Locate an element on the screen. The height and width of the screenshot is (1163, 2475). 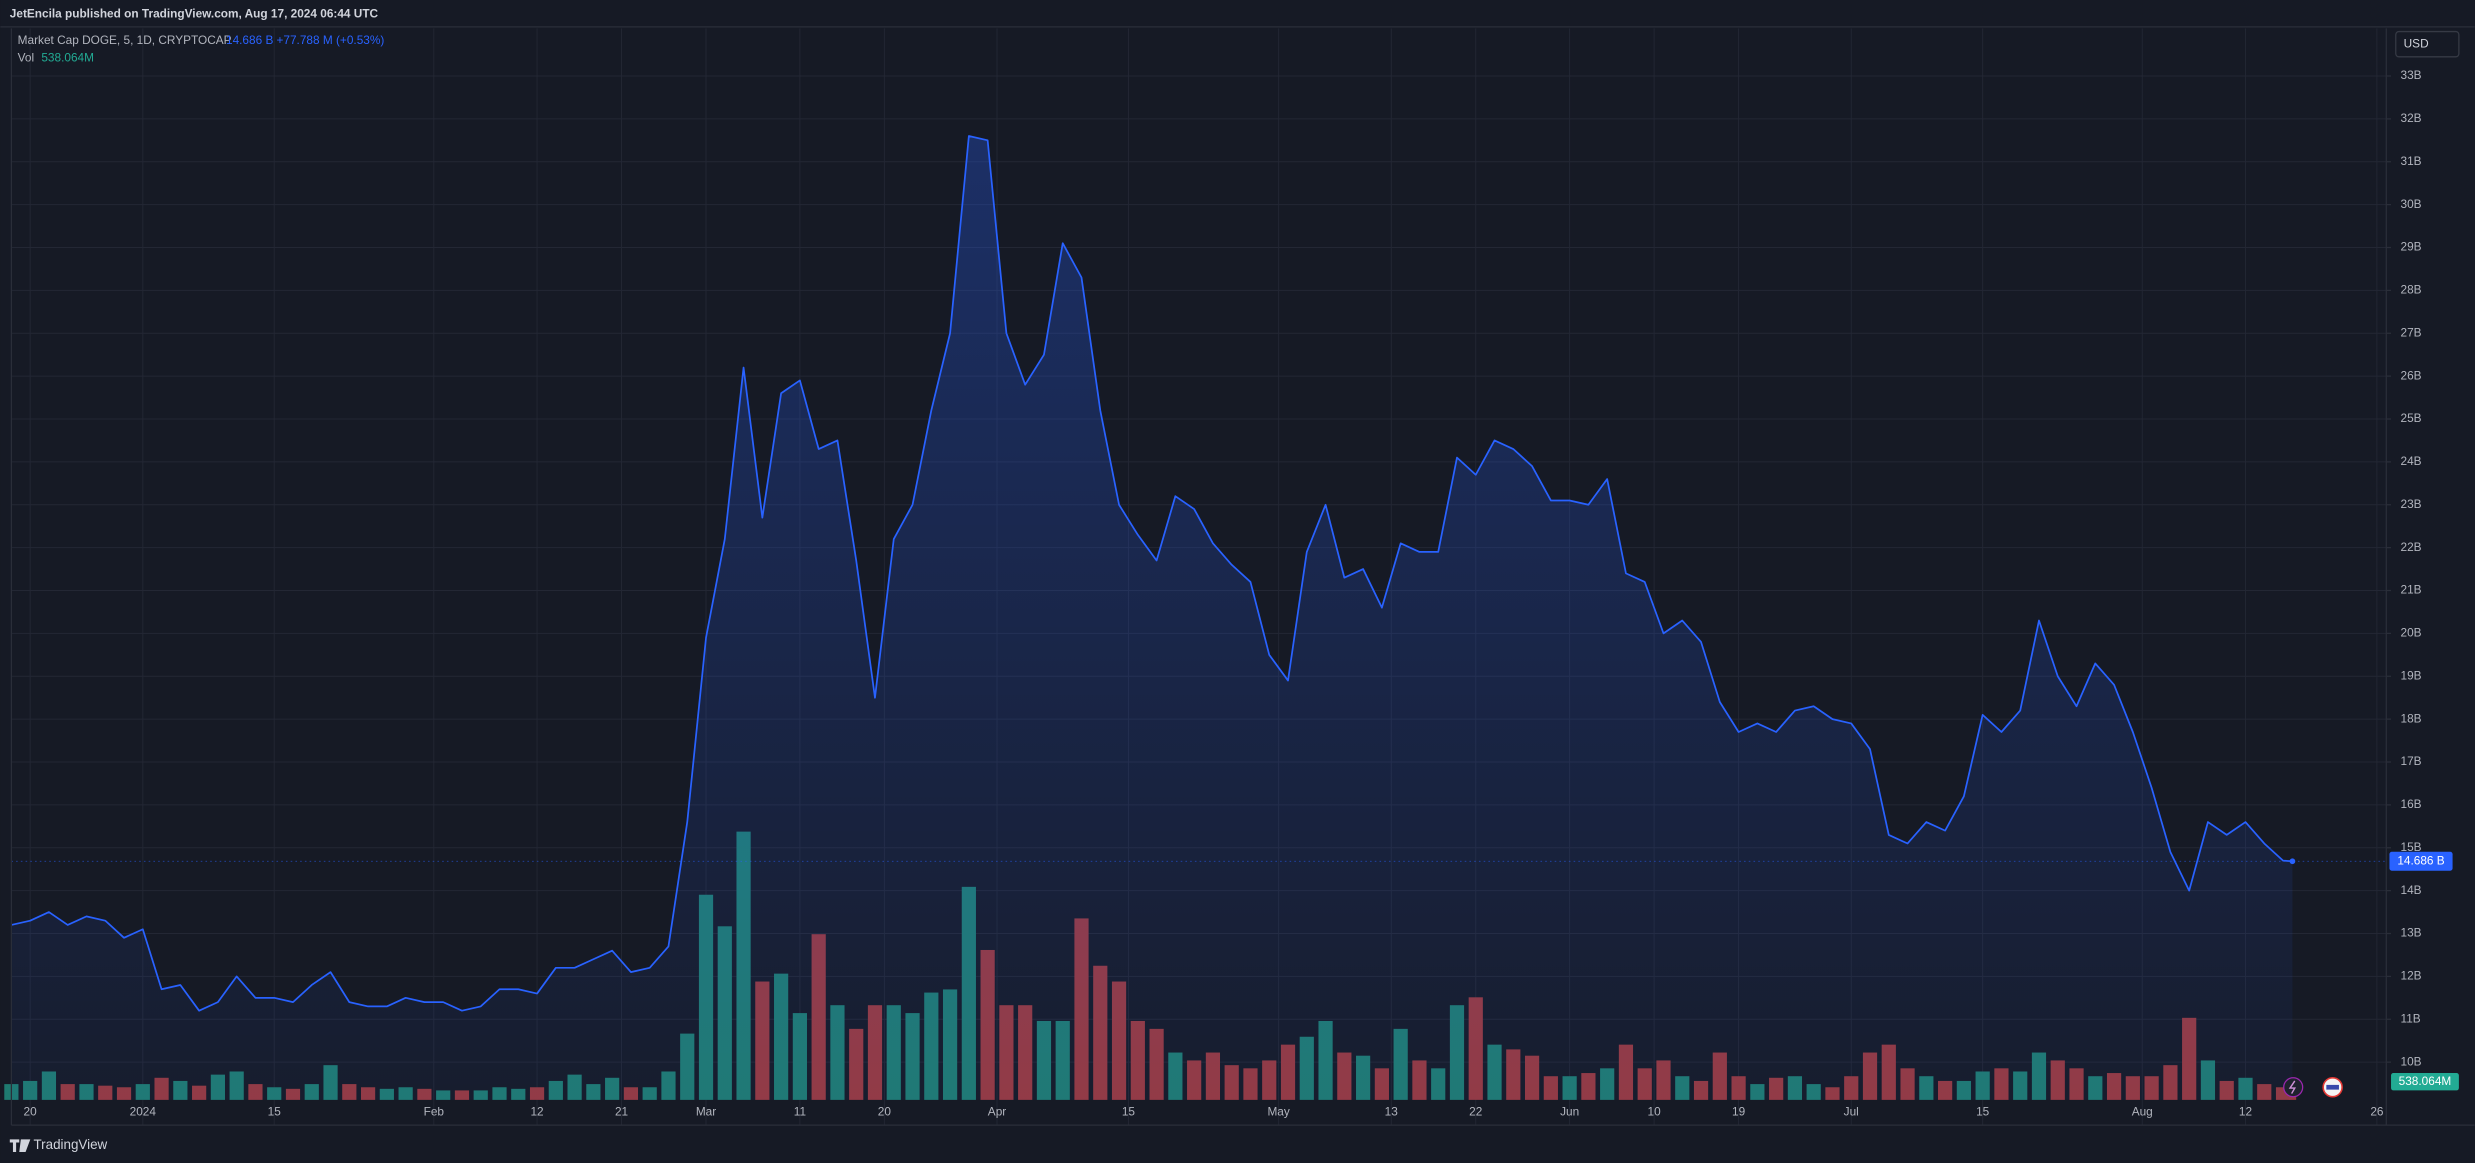
x-tick-label: 22 is located at coordinates (1475, 1112).